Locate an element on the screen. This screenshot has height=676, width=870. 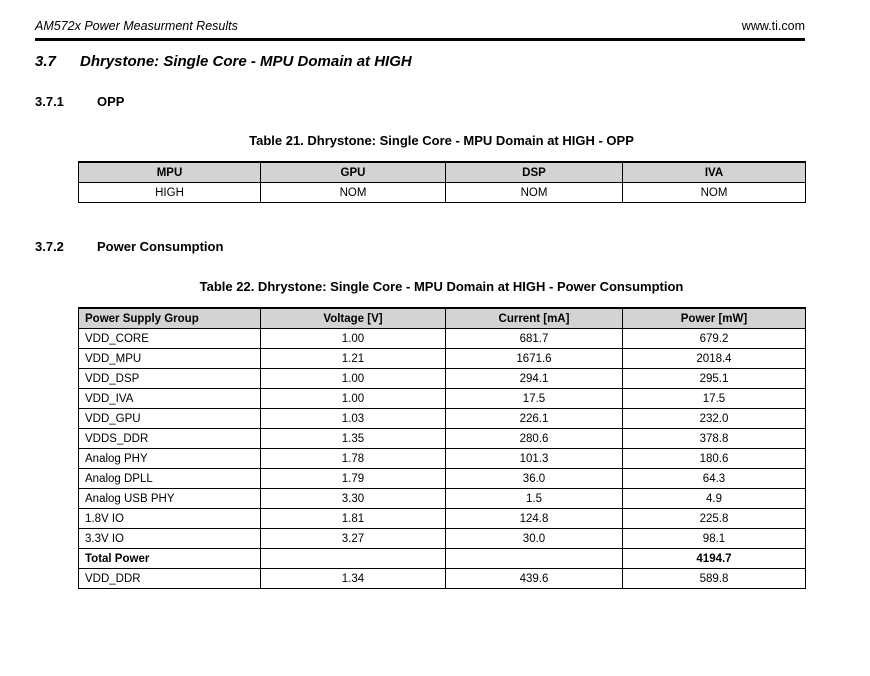
table-row-vdd-mpu: VDD_MPU 1.21 1671.6 2018.4 is located at coordinates (442, 358).